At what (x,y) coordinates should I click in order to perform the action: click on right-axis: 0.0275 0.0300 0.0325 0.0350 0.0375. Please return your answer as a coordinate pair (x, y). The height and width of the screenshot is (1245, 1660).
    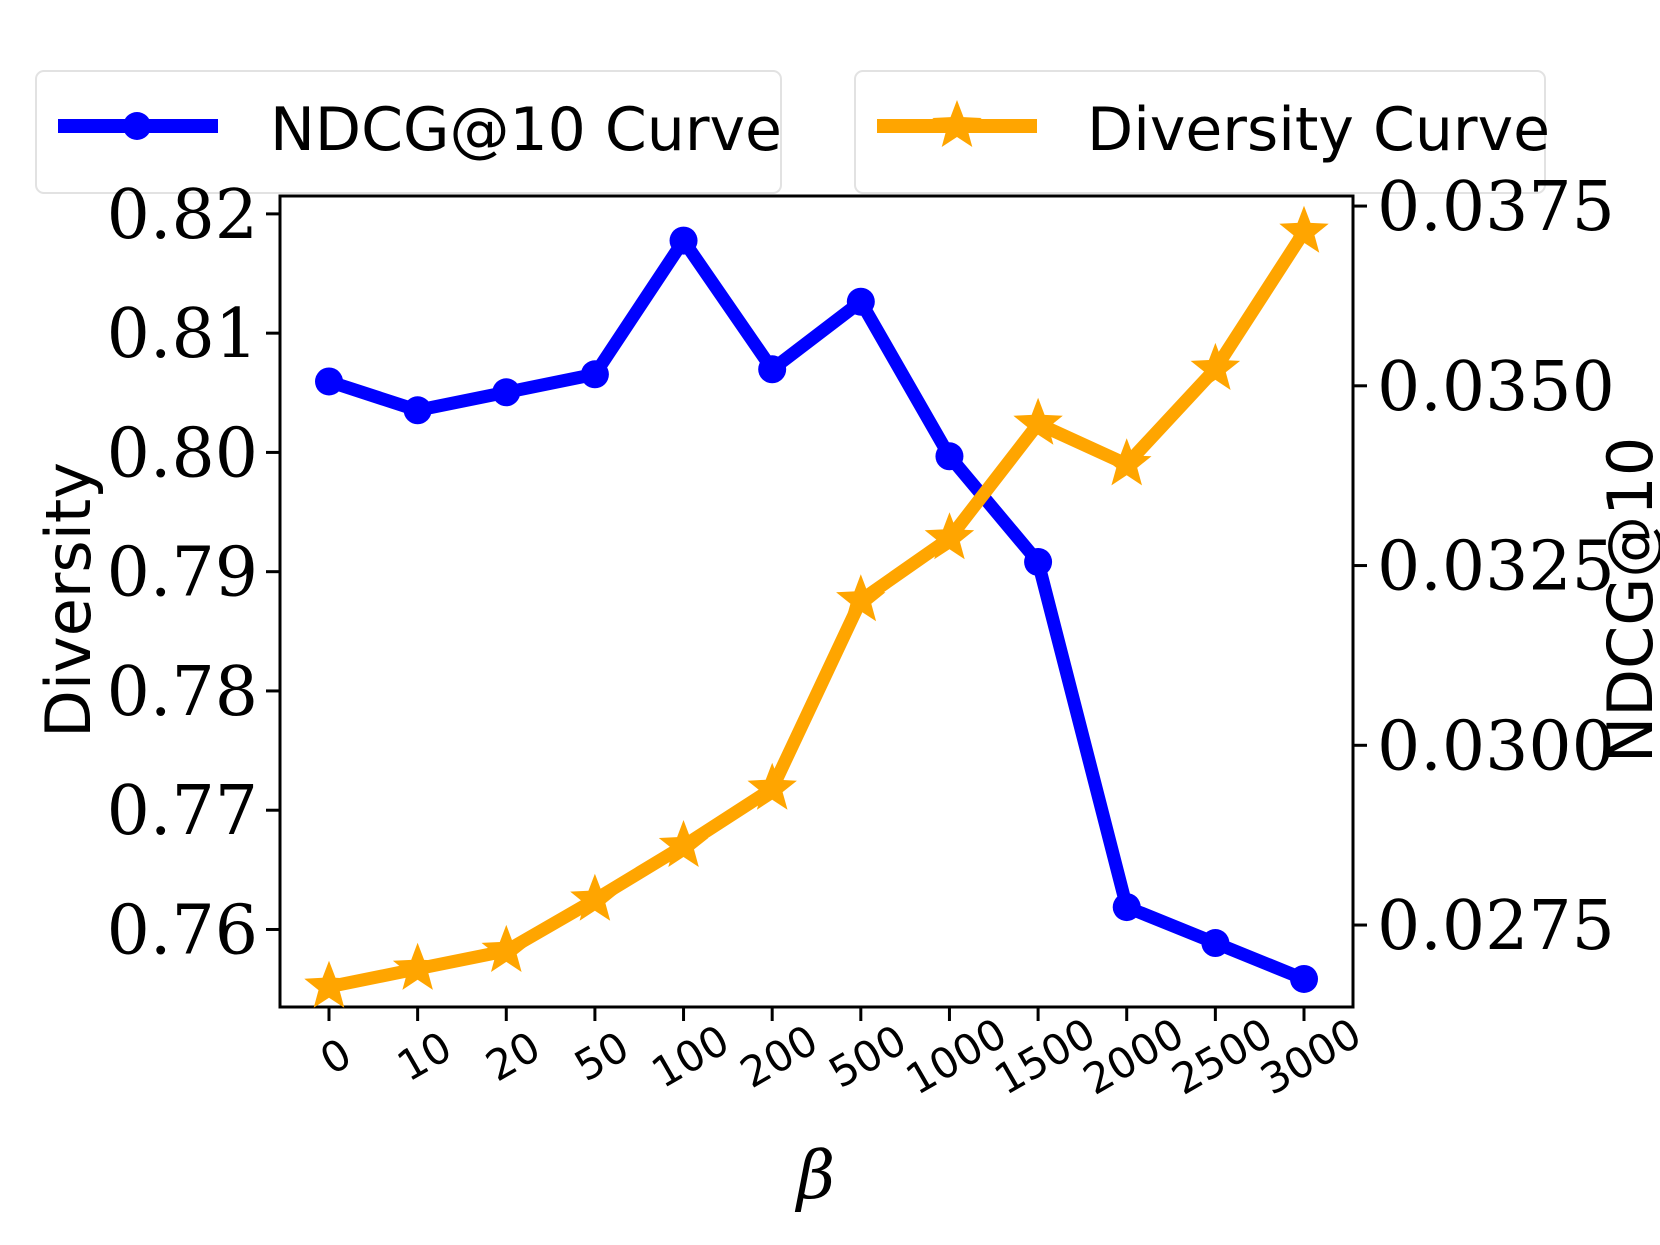
    Looking at the image, I should click on (1484, 567).